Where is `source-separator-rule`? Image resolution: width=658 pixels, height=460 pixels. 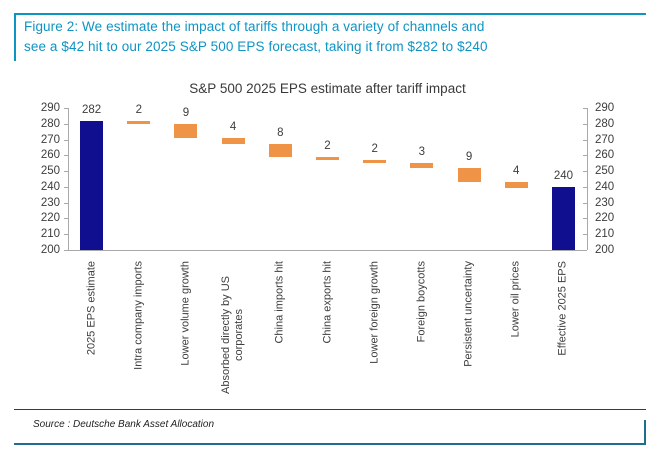 source-separator-rule is located at coordinates (330, 409).